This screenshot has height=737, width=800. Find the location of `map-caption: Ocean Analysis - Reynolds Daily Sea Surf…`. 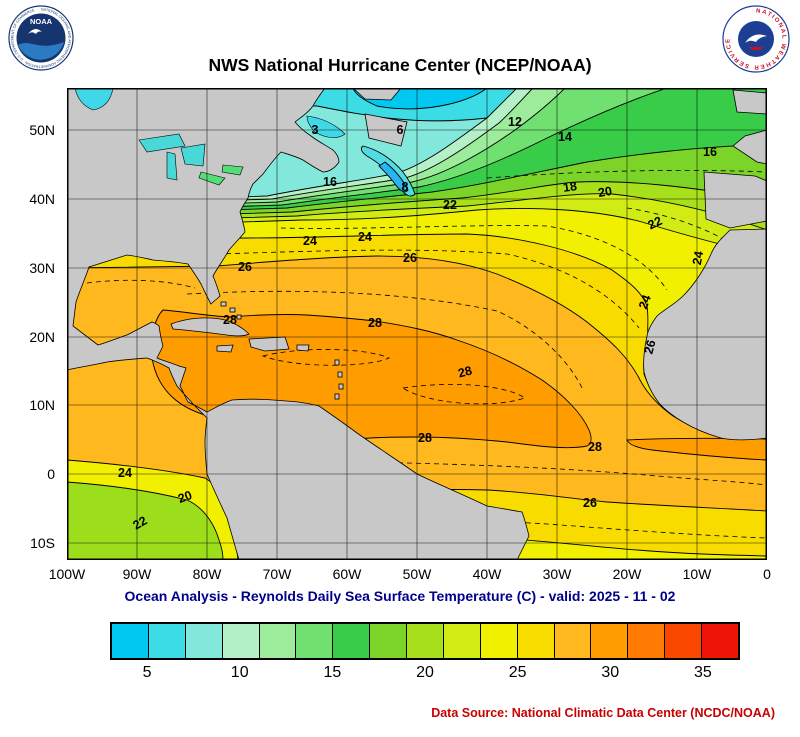

map-caption: Ocean Analysis - Reynolds Daily Sea Surf… is located at coordinates (400, 596).